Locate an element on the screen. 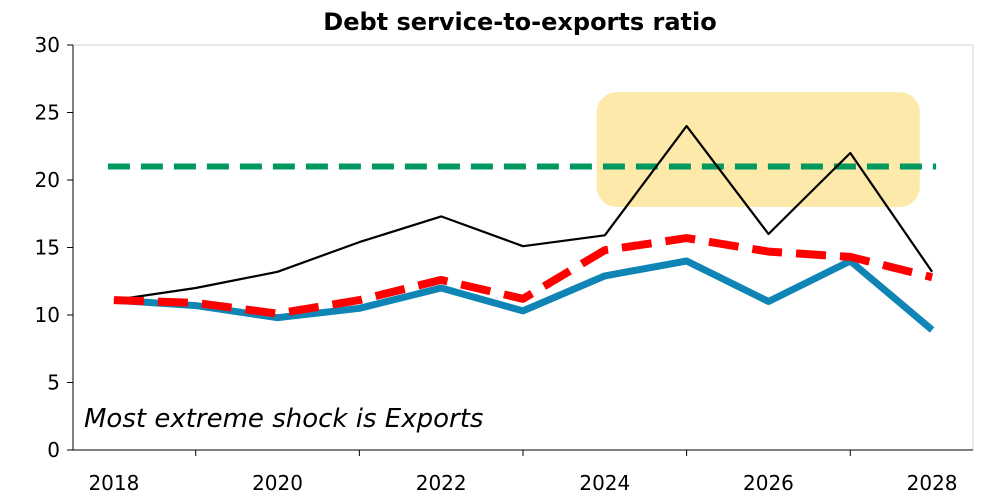 The width and height of the screenshot is (1000, 500). y-tick-label: 30 is located at coordinates (47, 45).